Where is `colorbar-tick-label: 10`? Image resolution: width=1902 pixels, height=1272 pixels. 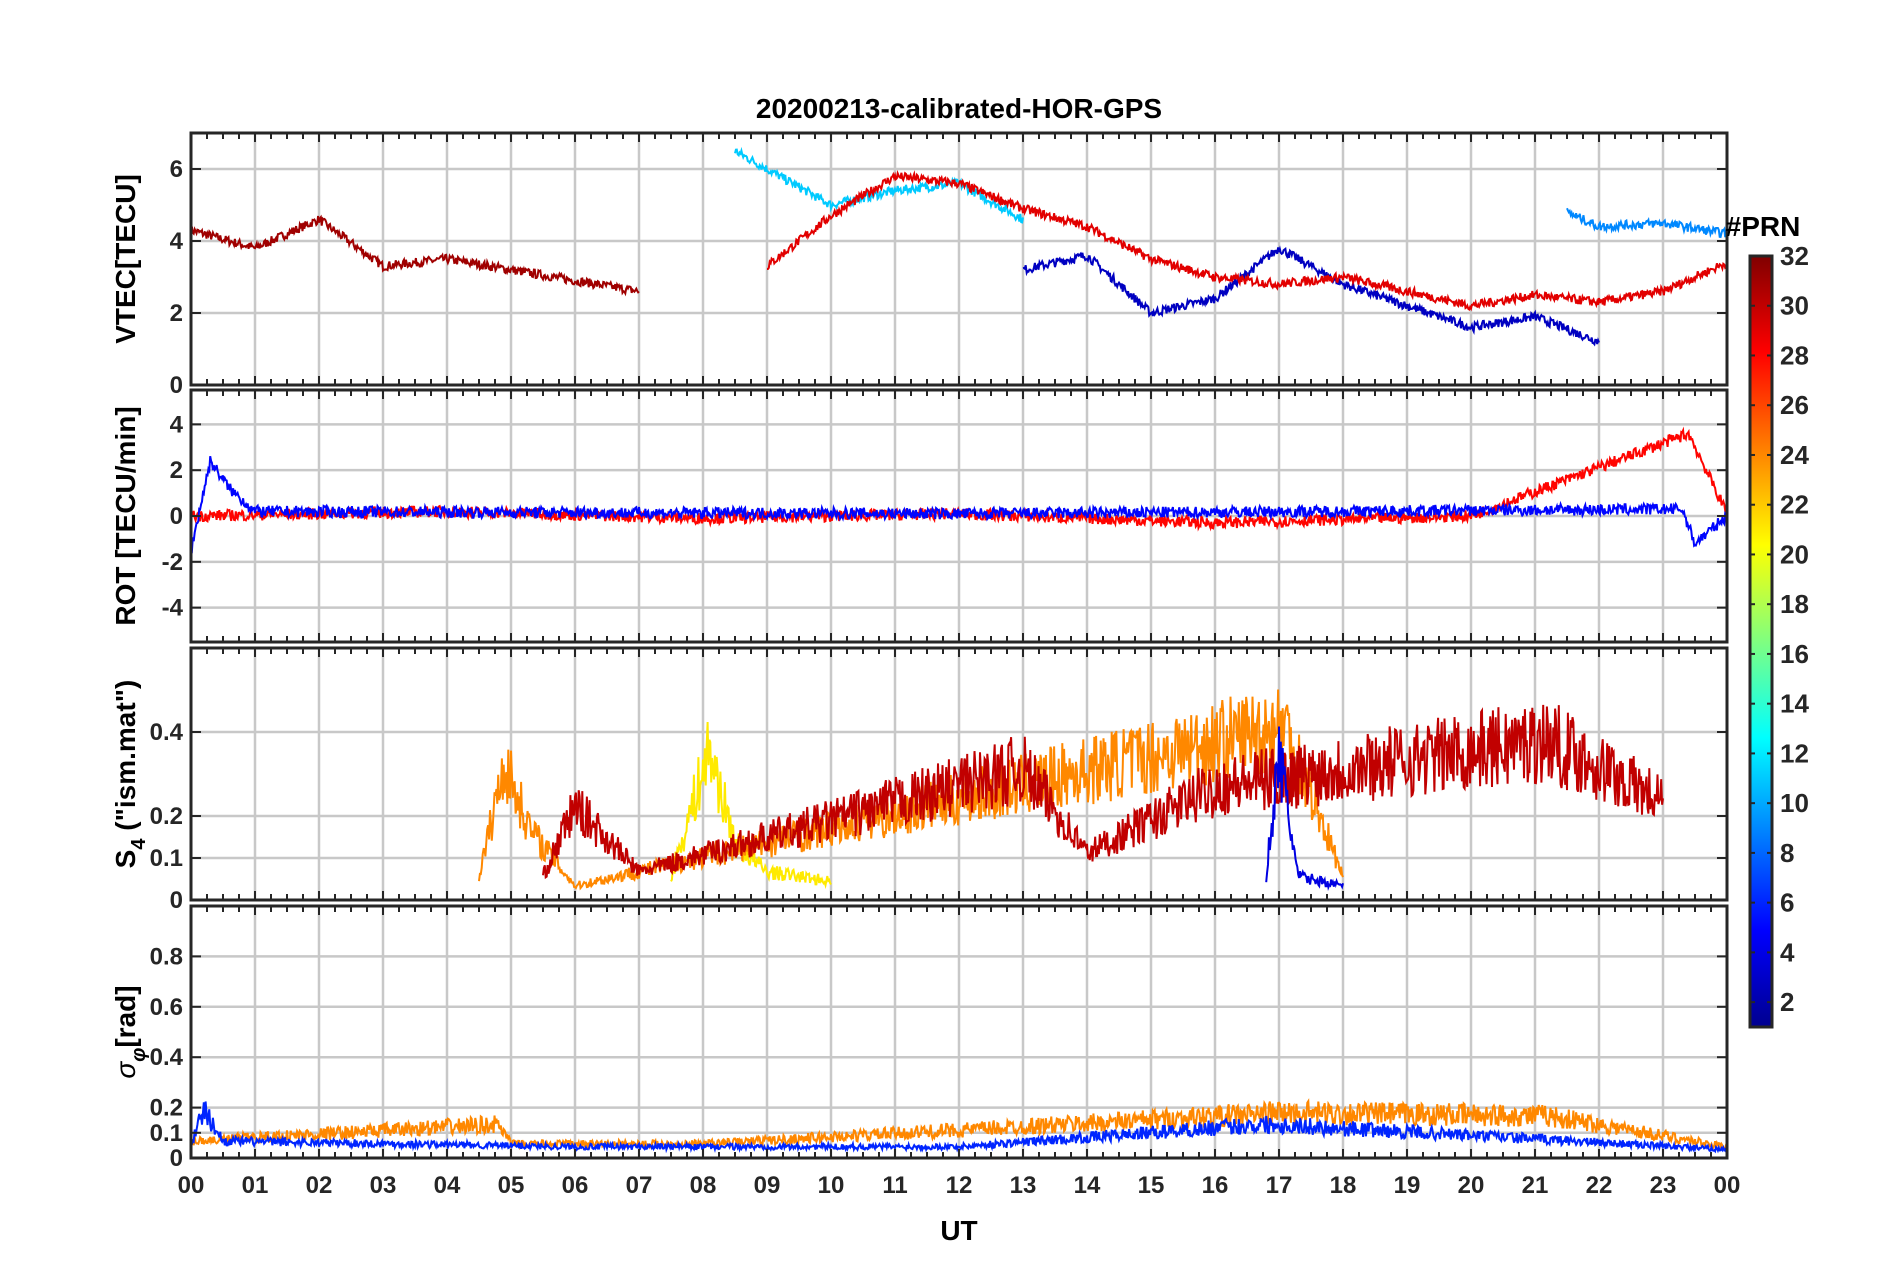
colorbar-tick-label: 10 is located at coordinates (1794, 803).